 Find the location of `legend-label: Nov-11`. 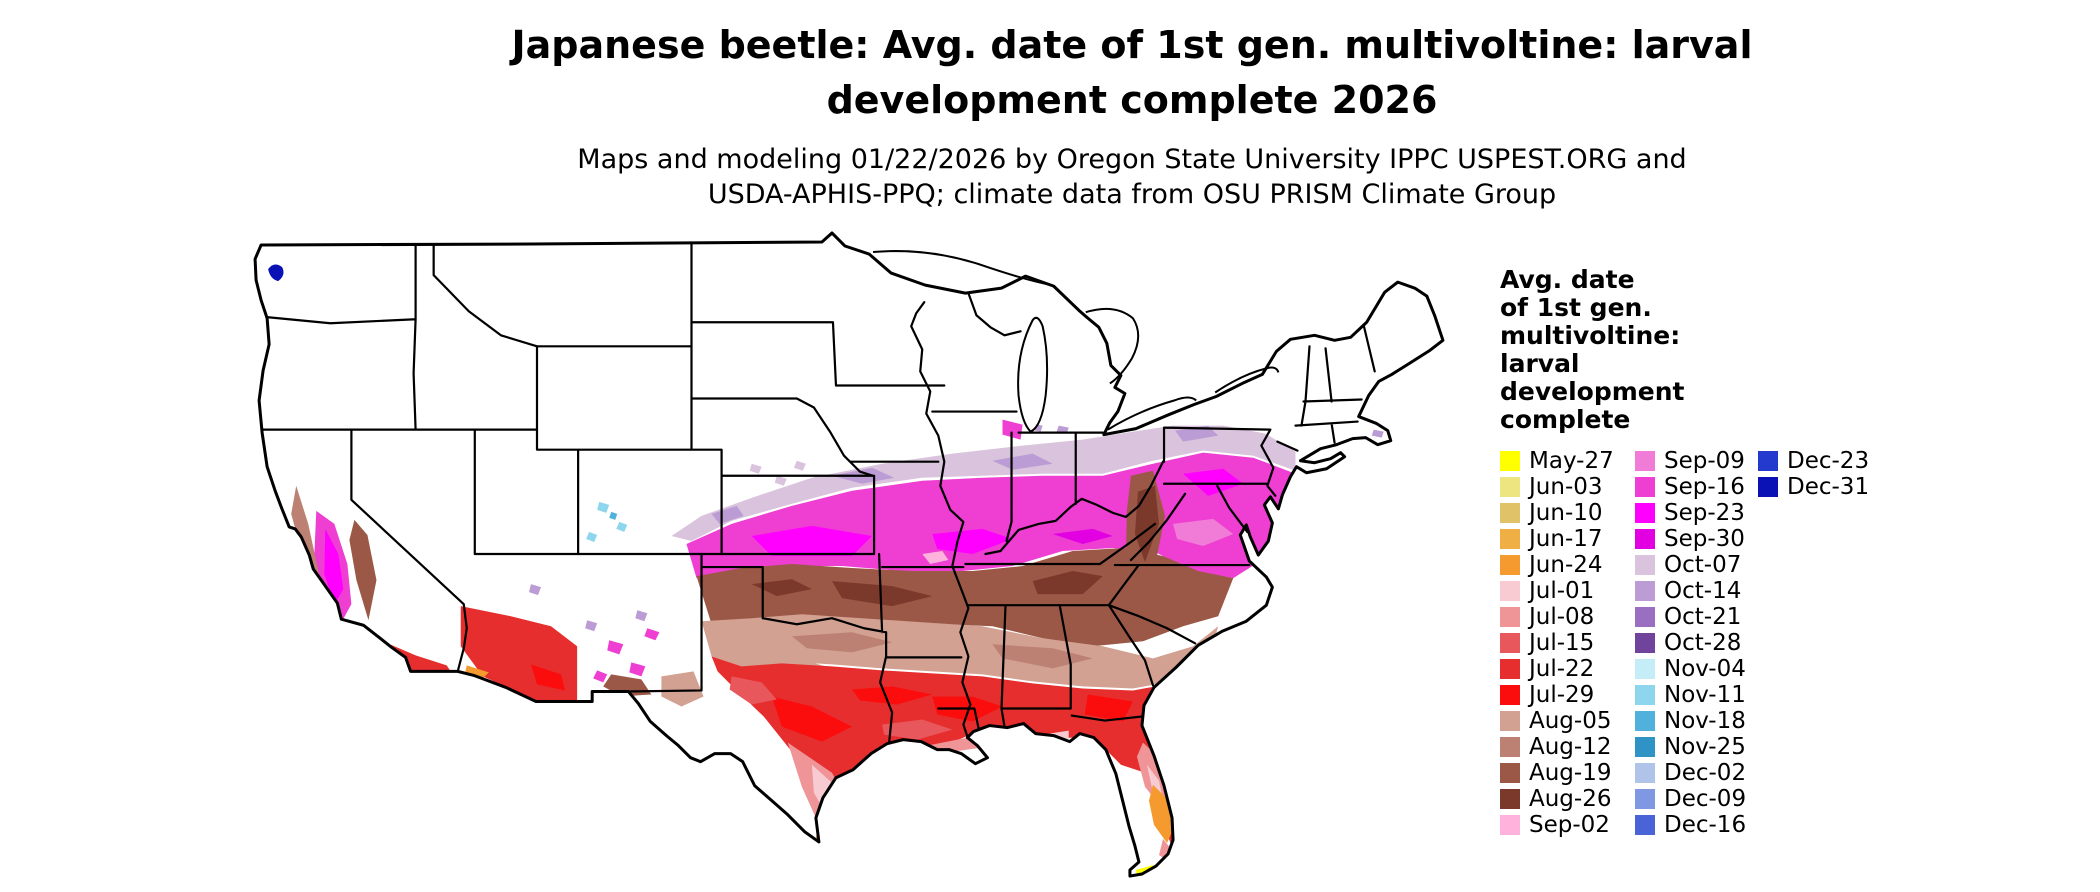

legend-label: Nov-11 is located at coordinates (1705, 695).